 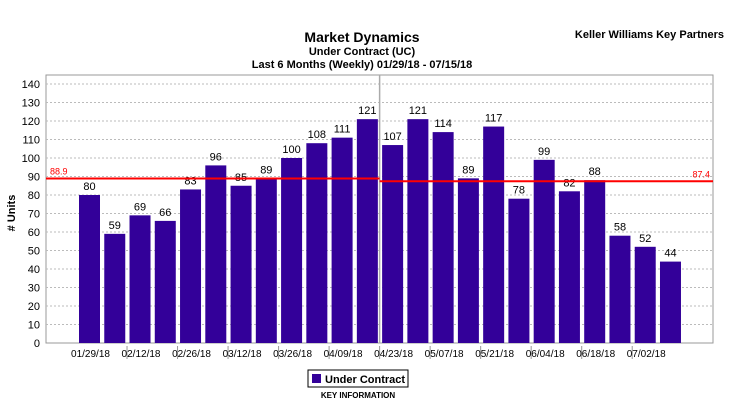 I want to click on bar-value-label: 80, so click(x=89, y=187).